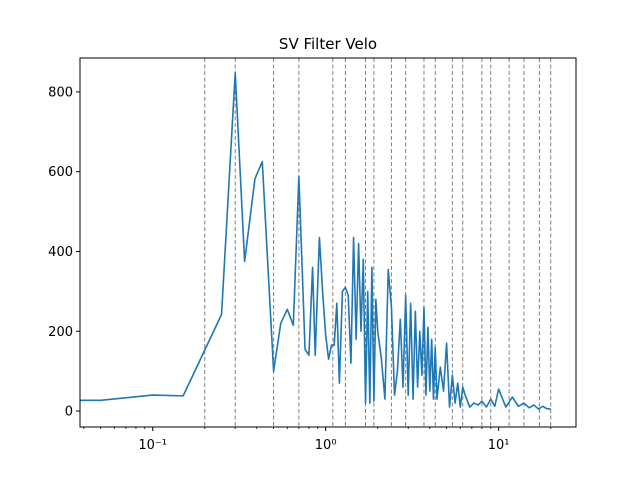 Image resolution: width=640 pixels, height=480 pixels. I want to click on x-axis: 10⁻¹ 10⁰ 10¹, so click(317, 440).